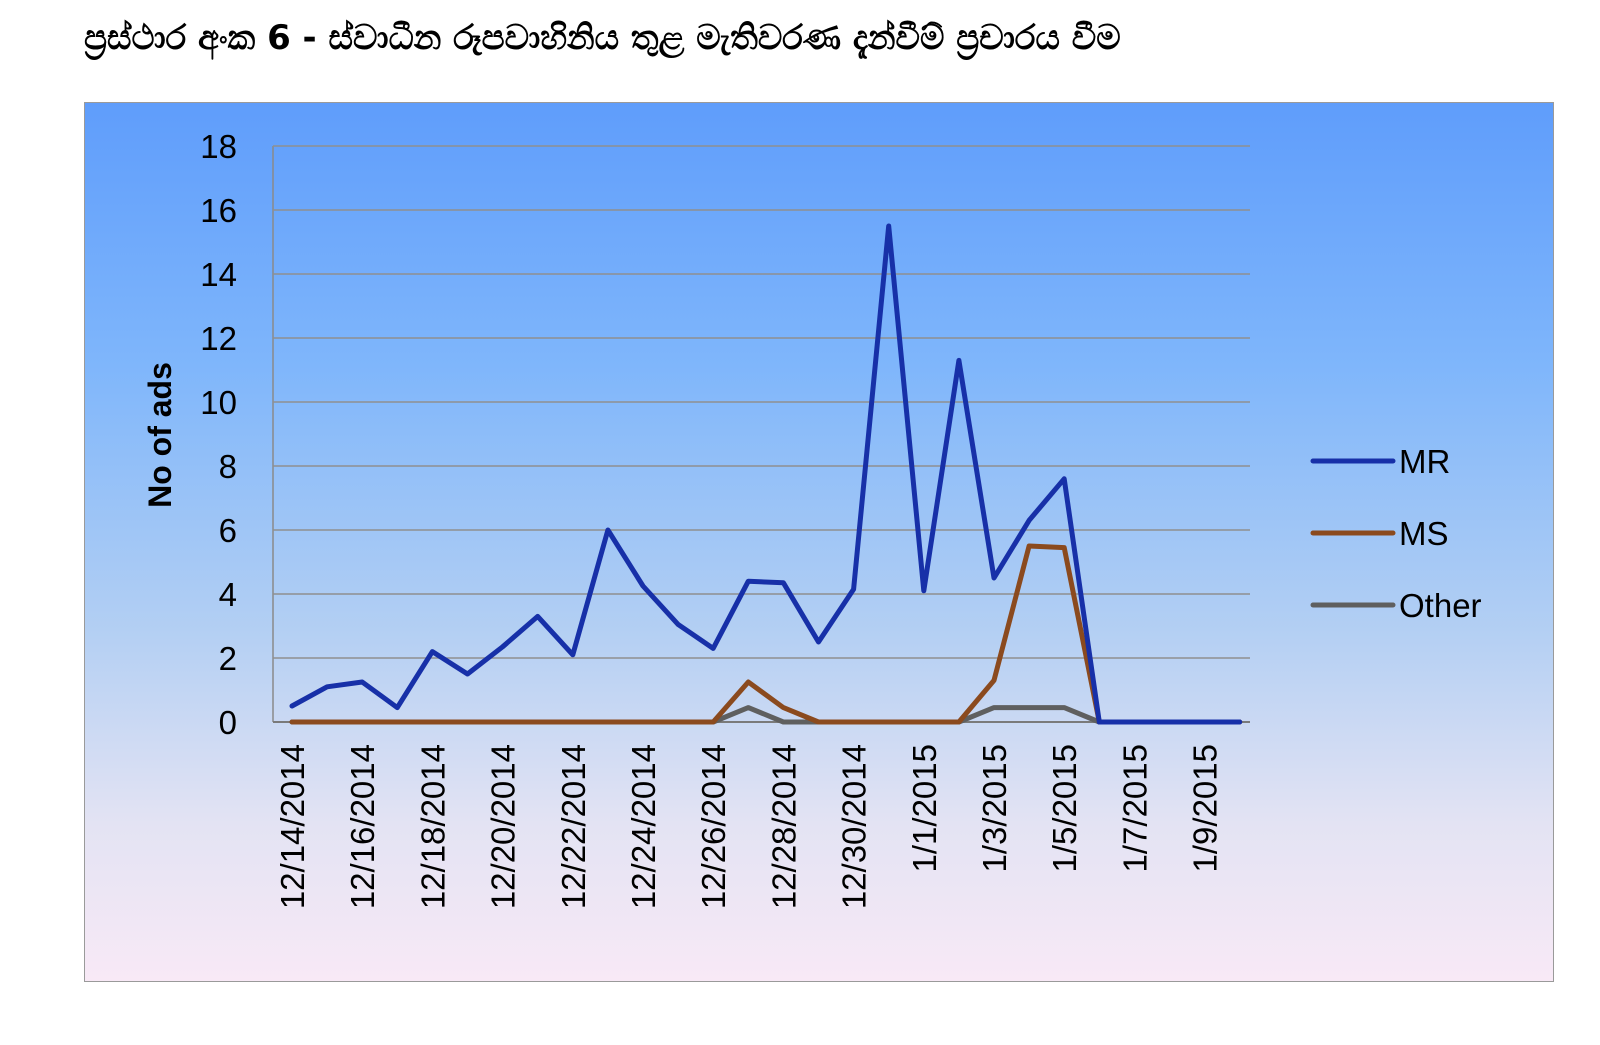 The width and height of the screenshot is (1600, 1045). What do you see at coordinates (218, 434) in the screenshot?
I see `y-axis-ticks: 0 2 4 6 8 10 12 14 16 18` at bounding box center [218, 434].